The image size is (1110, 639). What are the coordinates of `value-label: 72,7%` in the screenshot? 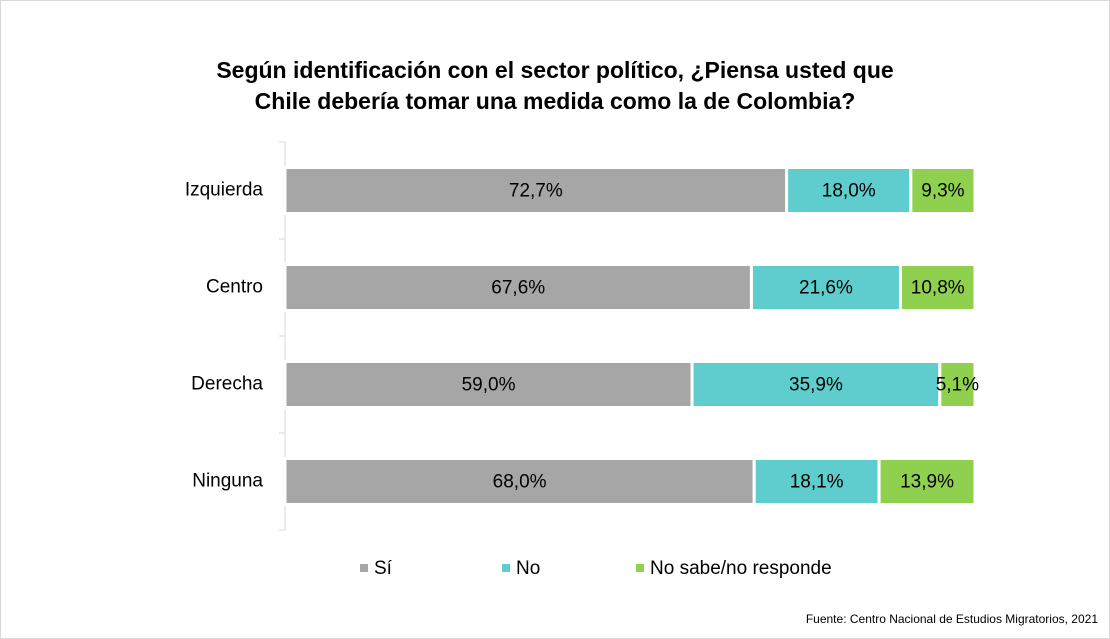 It's located at (536, 191).